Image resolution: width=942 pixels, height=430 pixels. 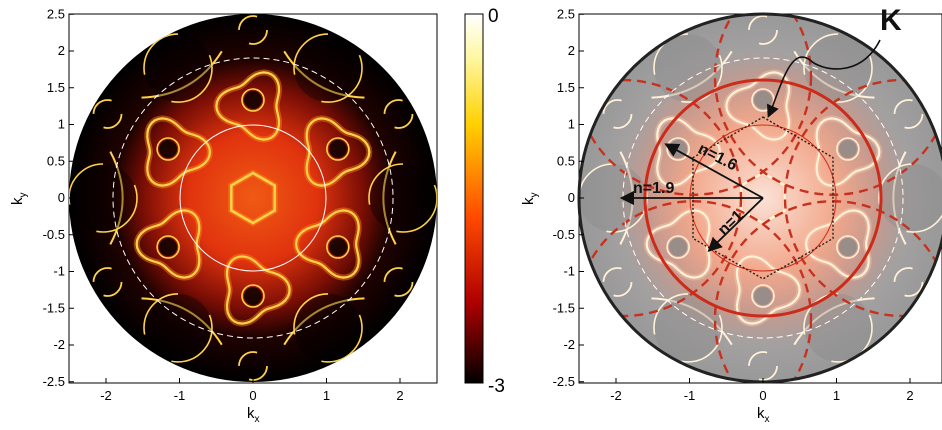 What do you see at coordinates (763, 415) in the screenshot?
I see `right-xlabel: kx` at bounding box center [763, 415].